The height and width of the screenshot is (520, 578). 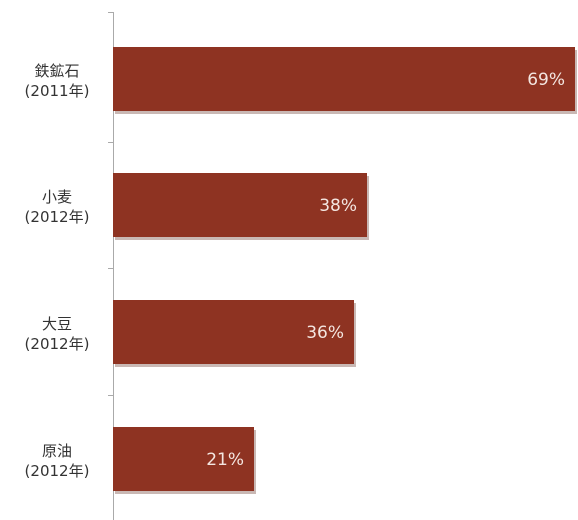 What do you see at coordinates (225, 460) in the screenshot?
I see `value-label-4: 21%` at bounding box center [225, 460].